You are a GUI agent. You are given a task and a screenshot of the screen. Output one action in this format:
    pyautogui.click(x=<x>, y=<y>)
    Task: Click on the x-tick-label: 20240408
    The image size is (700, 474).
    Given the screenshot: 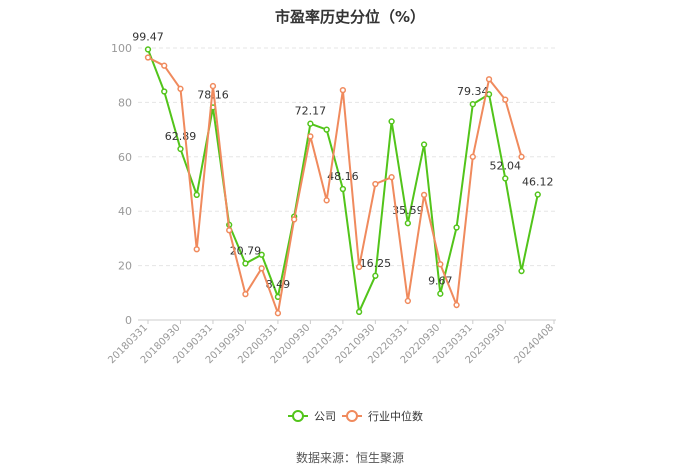 What is the action you would take?
    pyautogui.click(x=534, y=344)
    